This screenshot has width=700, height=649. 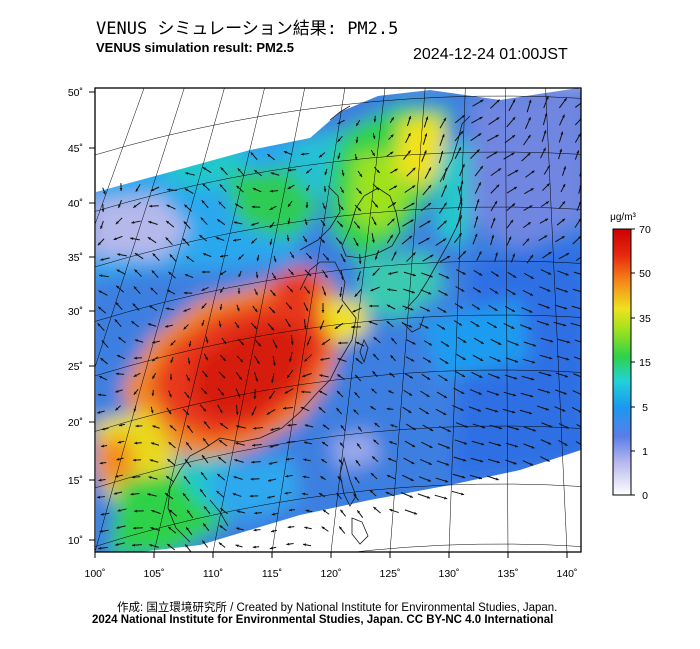 I want to click on colorbar-tick: 5, so click(x=645, y=408).